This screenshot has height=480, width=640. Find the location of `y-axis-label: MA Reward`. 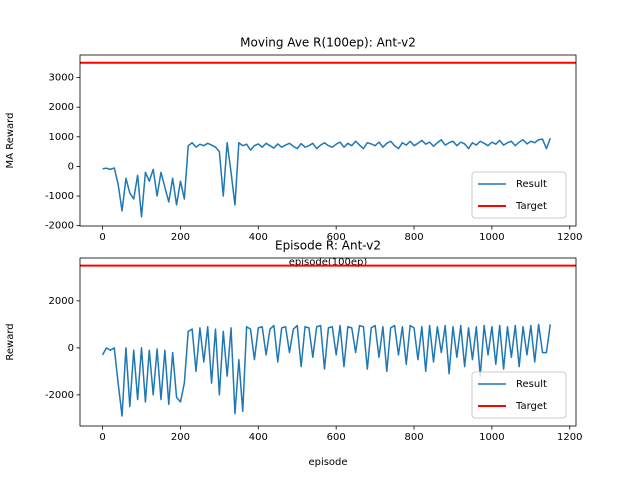

y-axis-label: MA Reward is located at coordinates (10, 141).